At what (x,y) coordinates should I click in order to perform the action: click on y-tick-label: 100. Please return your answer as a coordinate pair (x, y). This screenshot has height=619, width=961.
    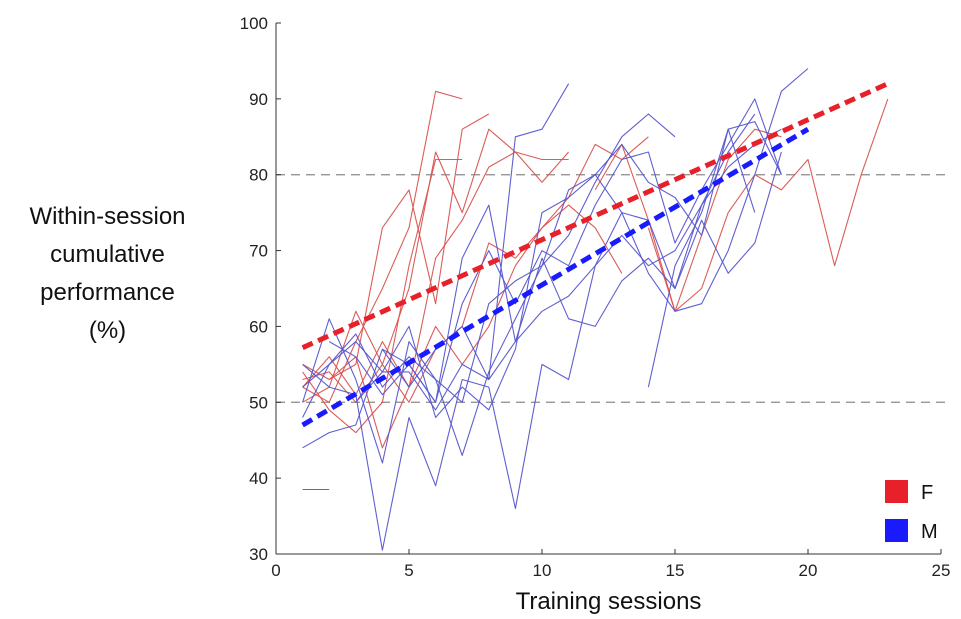
    Looking at the image, I should click on (254, 23).